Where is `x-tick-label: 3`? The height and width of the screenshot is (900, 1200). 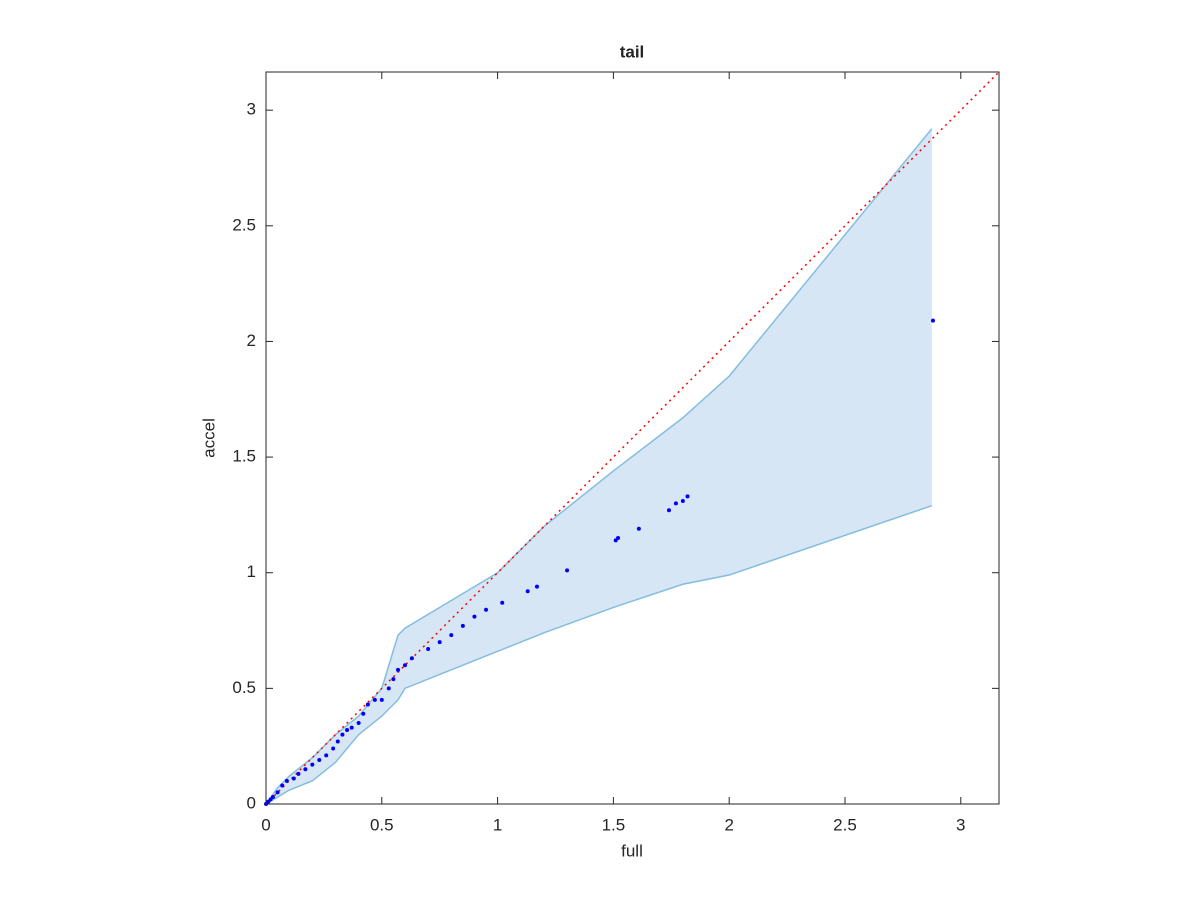 x-tick-label: 3 is located at coordinates (960, 824).